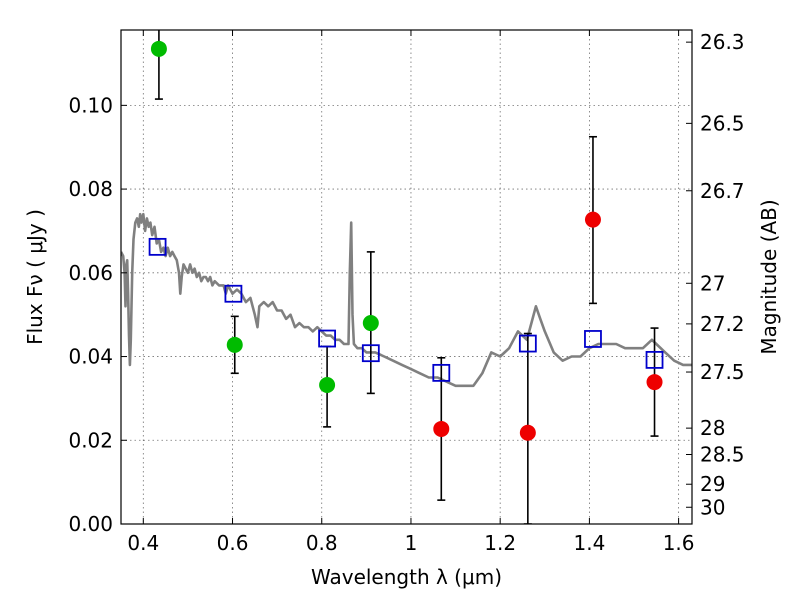 The image size is (800, 600). What do you see at coordinates (722, 324) in the screenshot?
I see `right-tick-label: 27.2` at bounding box center [722, 324].